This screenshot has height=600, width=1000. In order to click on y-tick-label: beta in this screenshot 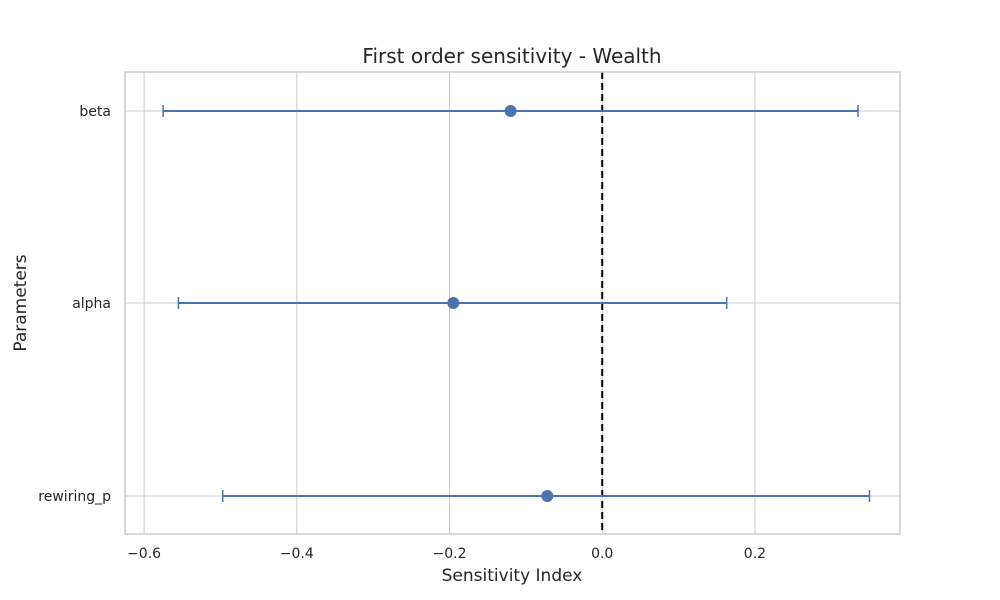, I will do `click(95, 112)`.